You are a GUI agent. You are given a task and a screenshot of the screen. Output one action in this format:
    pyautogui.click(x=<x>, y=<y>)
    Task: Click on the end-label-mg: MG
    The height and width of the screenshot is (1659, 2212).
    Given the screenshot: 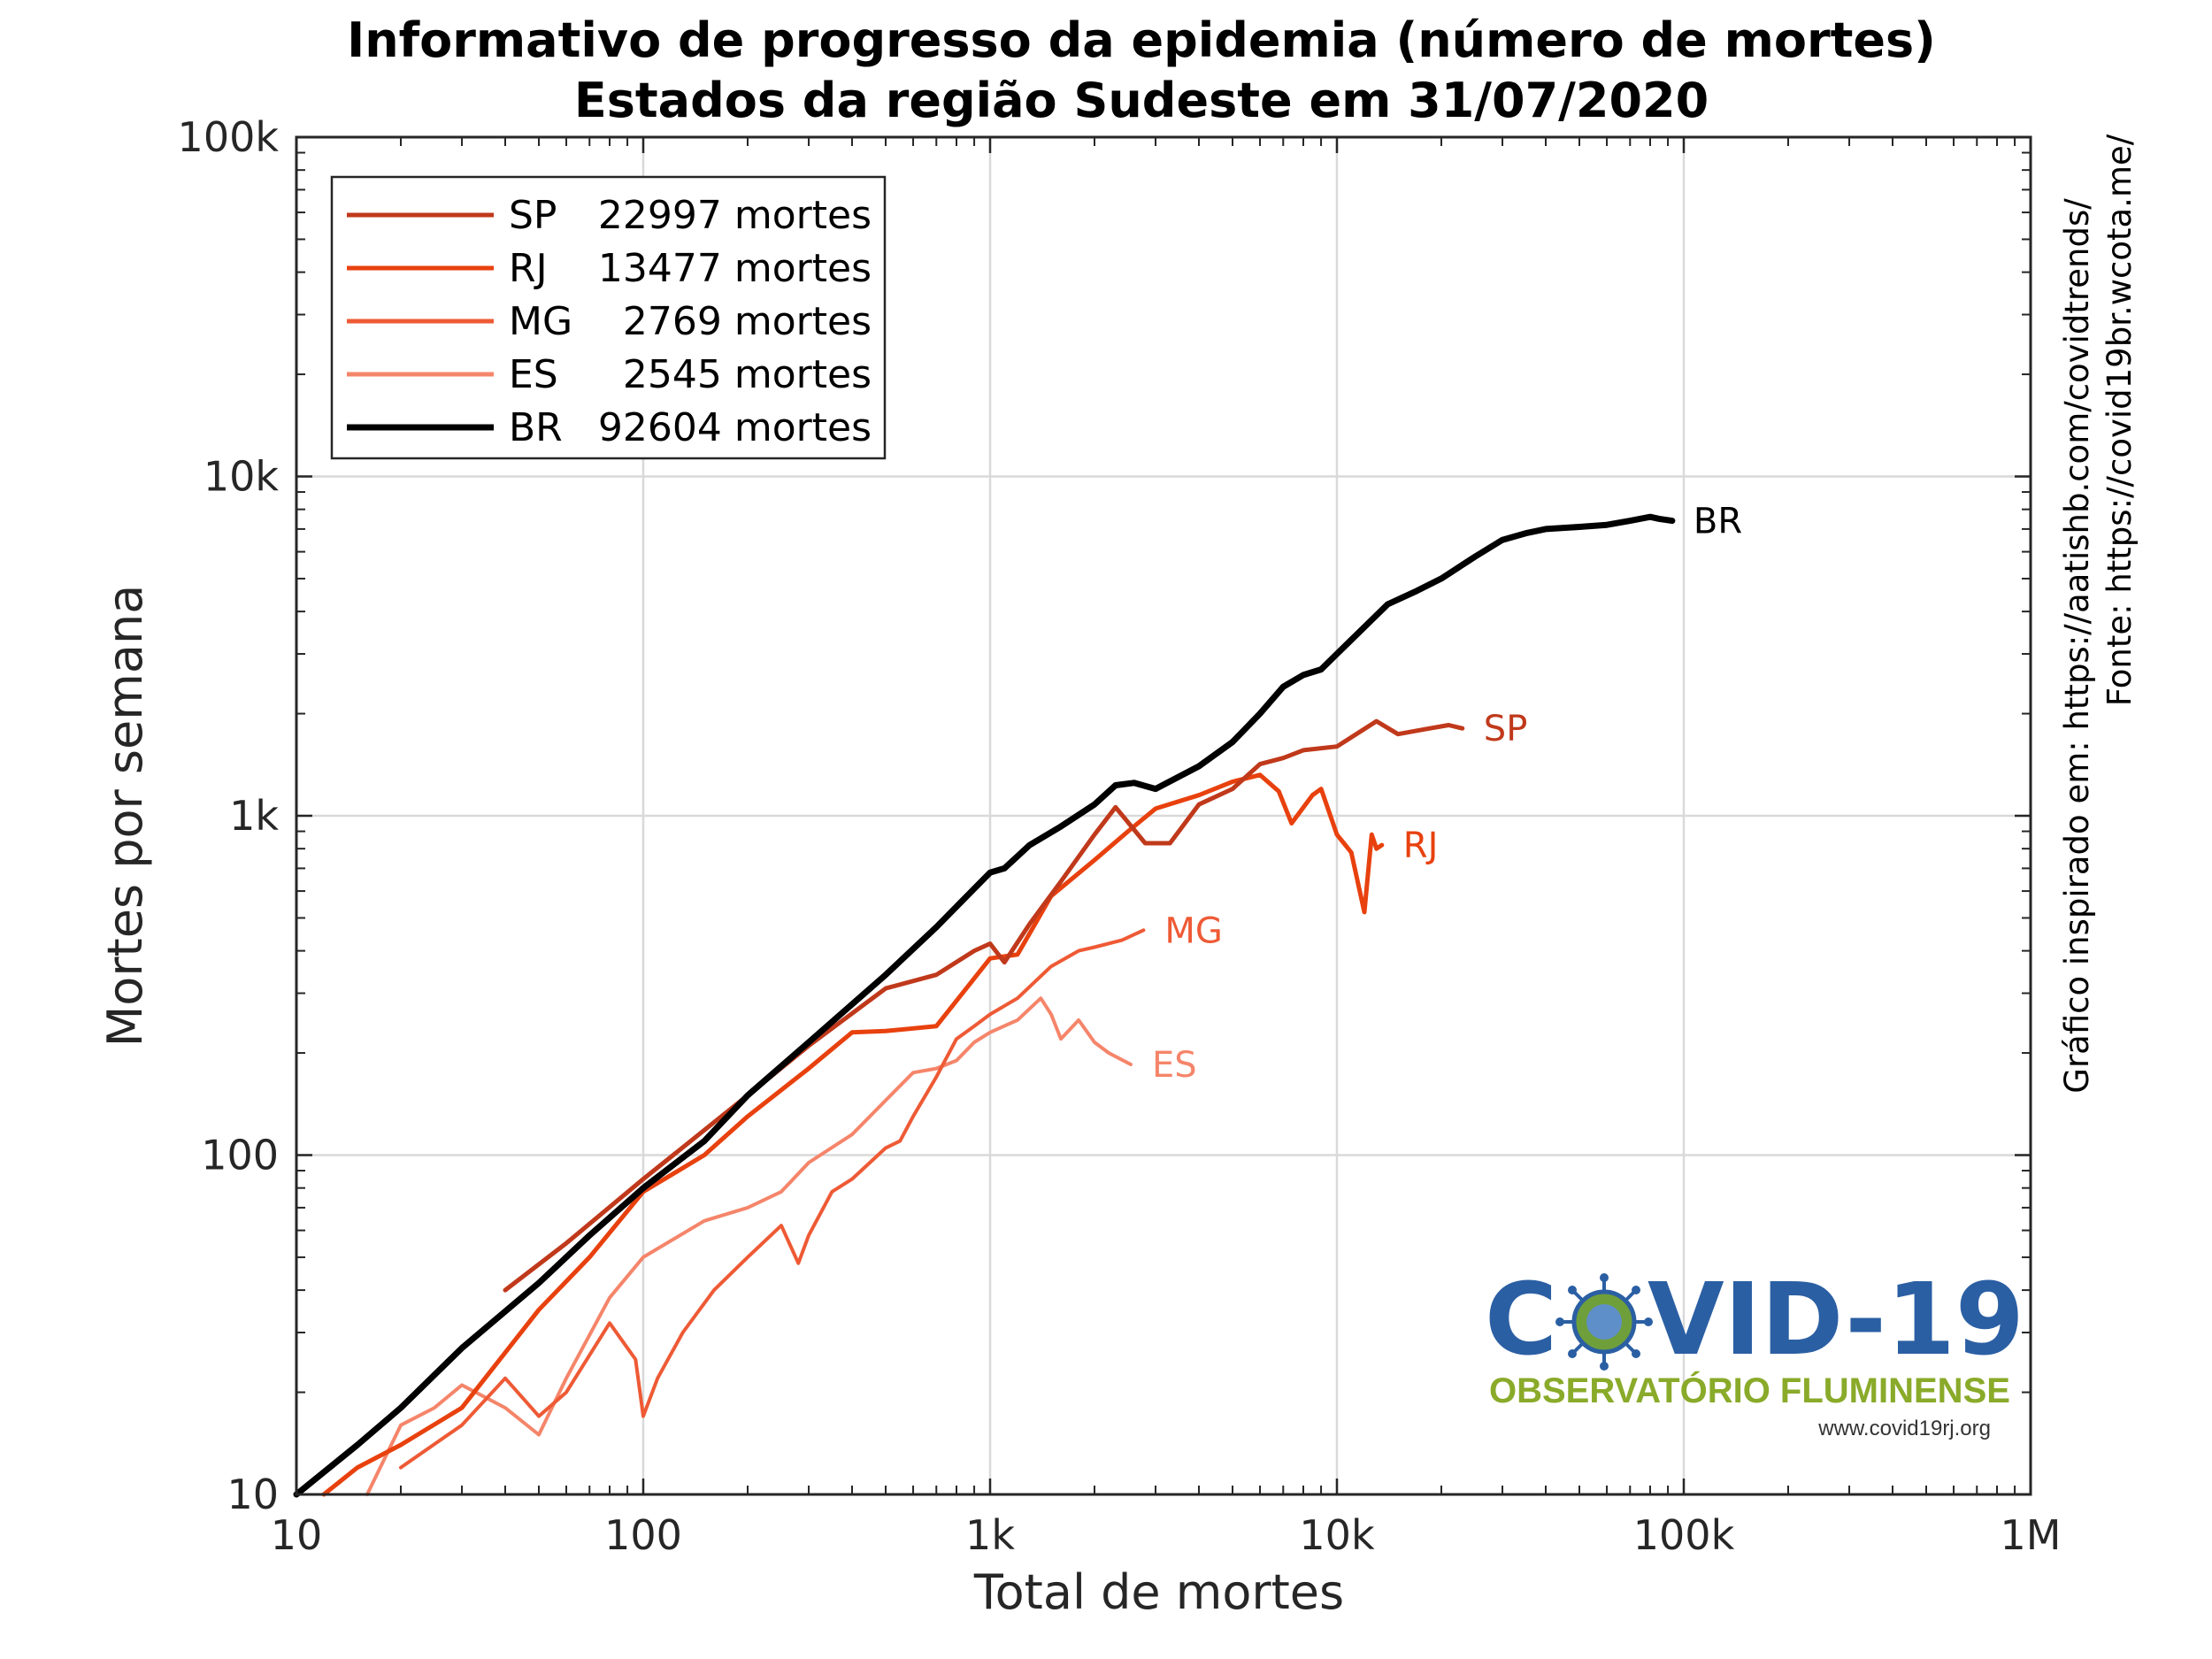 What is the action you would take?
    pyautogui.click(x=1194, y=931)
    